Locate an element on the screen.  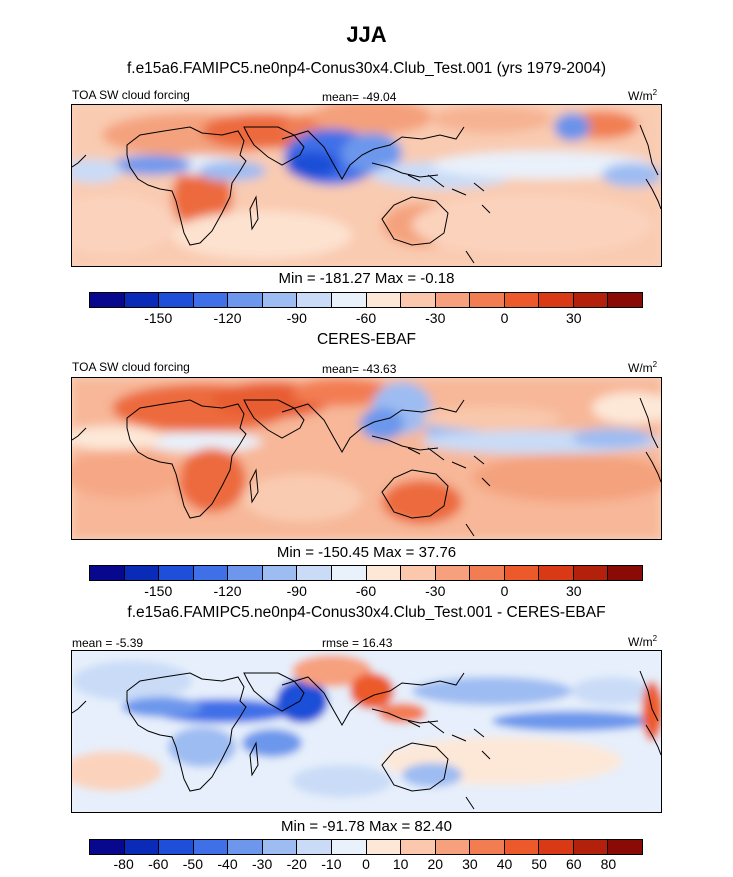
figure-title: JJA is located at coordinates (366, 34).